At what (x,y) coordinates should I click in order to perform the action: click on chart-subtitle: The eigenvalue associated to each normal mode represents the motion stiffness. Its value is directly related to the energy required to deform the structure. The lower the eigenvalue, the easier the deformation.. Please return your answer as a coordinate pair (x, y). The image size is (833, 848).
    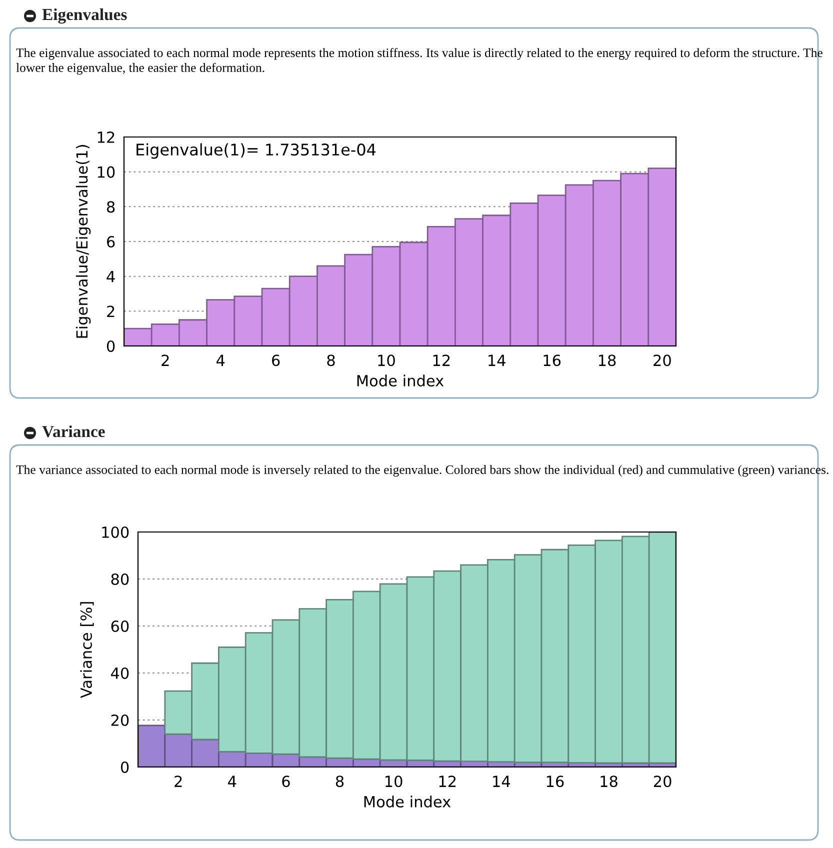
    Looking at the image, I should click on (419, 61).